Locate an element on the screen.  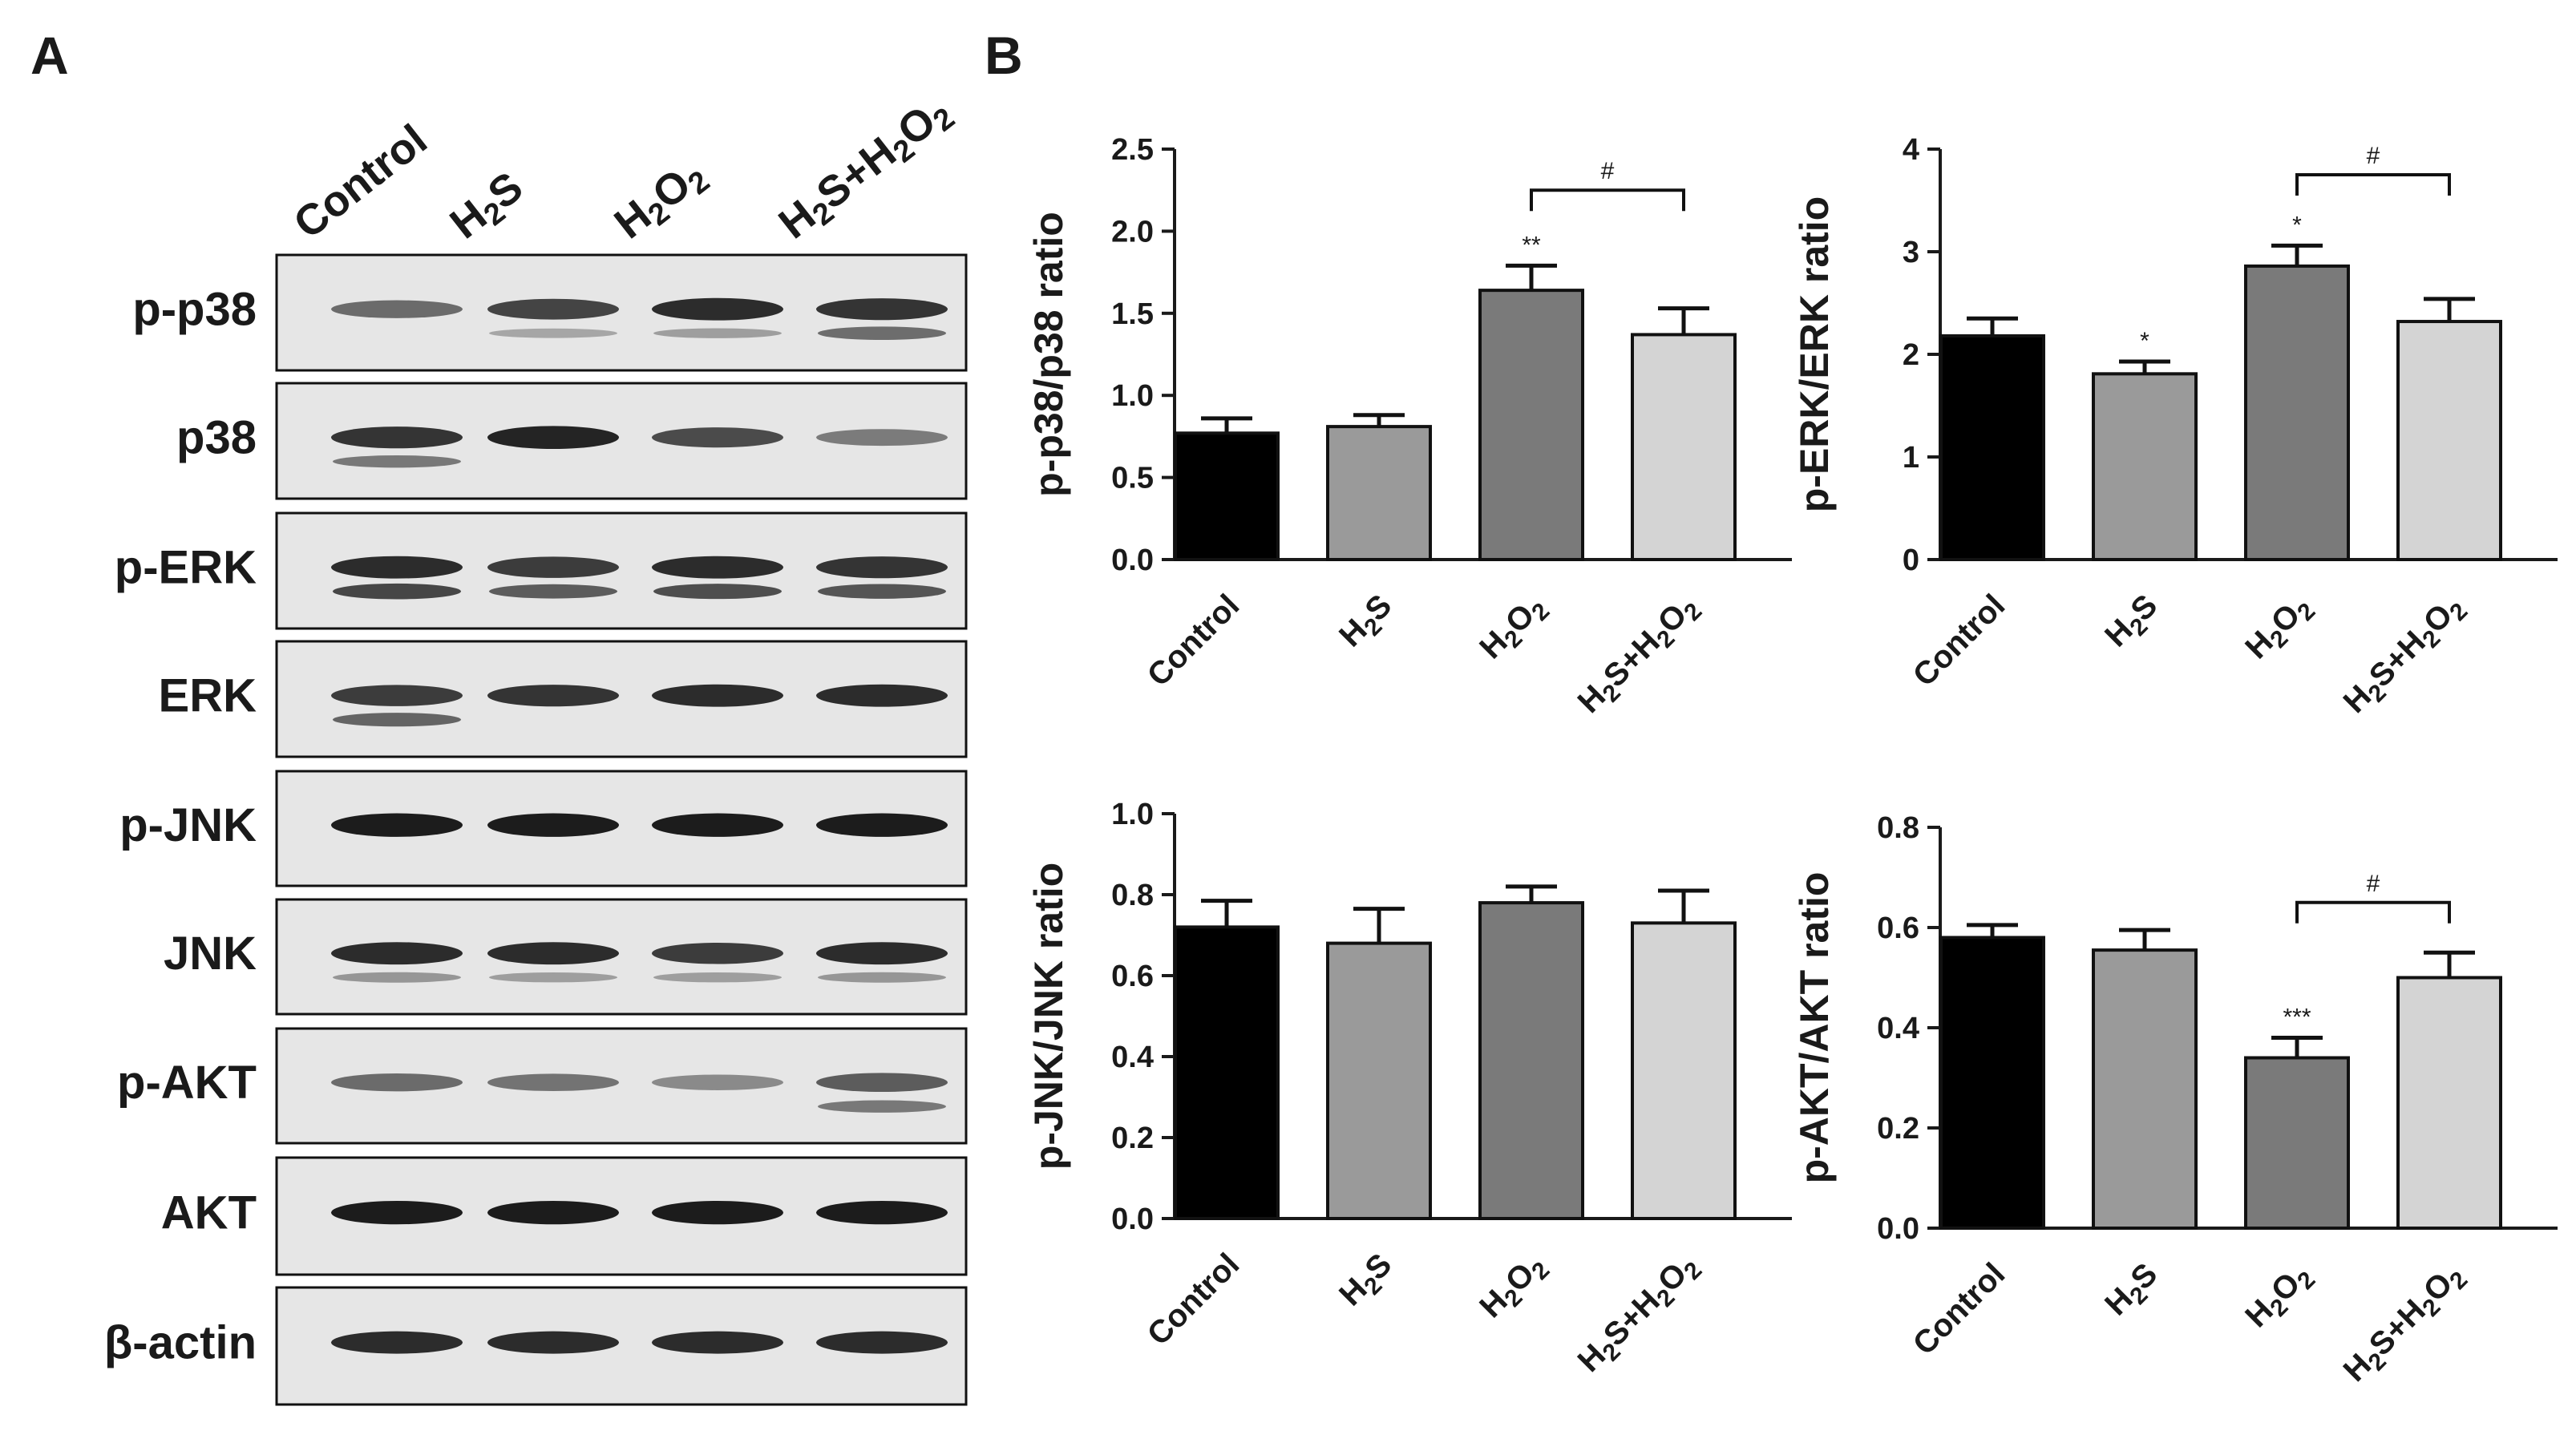
y-tick-label: 2 is located at coordinates (1911, 355).